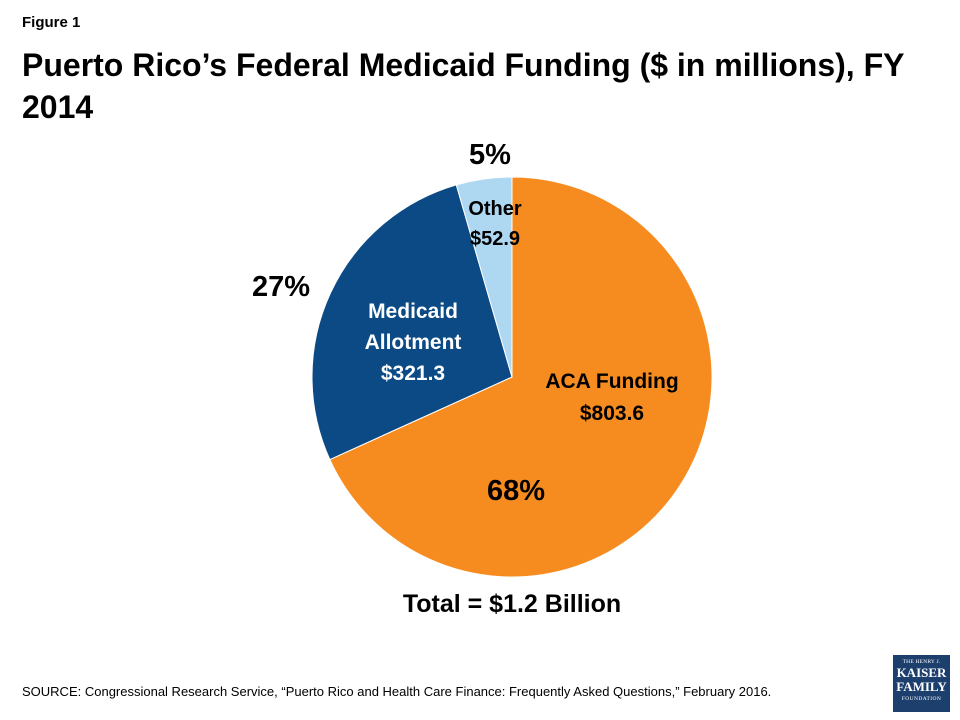 Image resolution: width=960 pixels, height=720 pixels. I want to click on pie-slice-medicaid-allotment, so click(412, 322).